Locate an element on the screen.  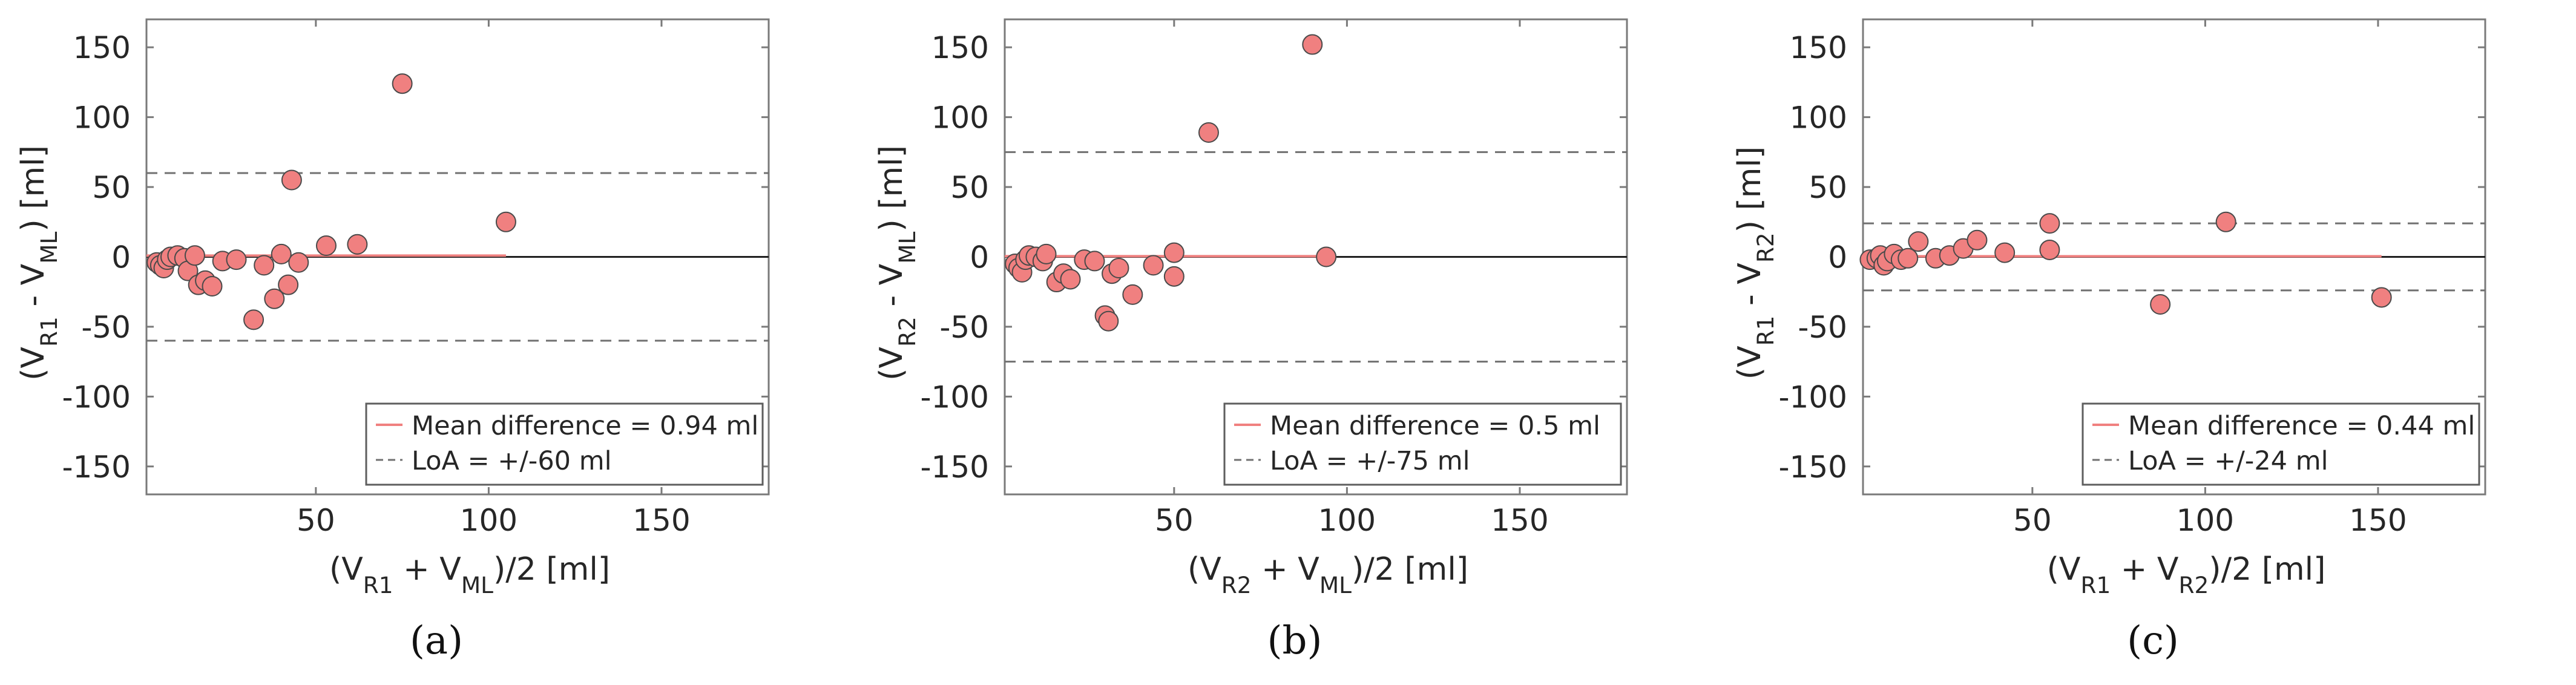
legend-loa-label: LoA = +/-75 ml is located at coordinates (1370, 461).